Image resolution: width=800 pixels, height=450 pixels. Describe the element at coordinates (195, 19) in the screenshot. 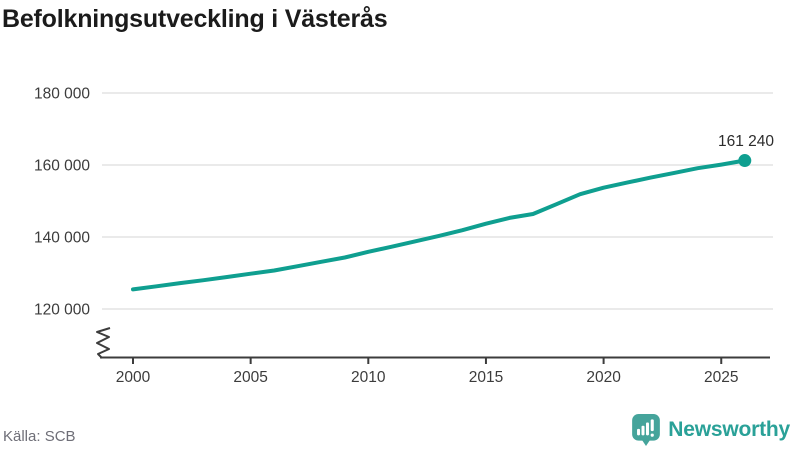

I see `page-title: Befolkningsutveckling i Västerås` at that location.